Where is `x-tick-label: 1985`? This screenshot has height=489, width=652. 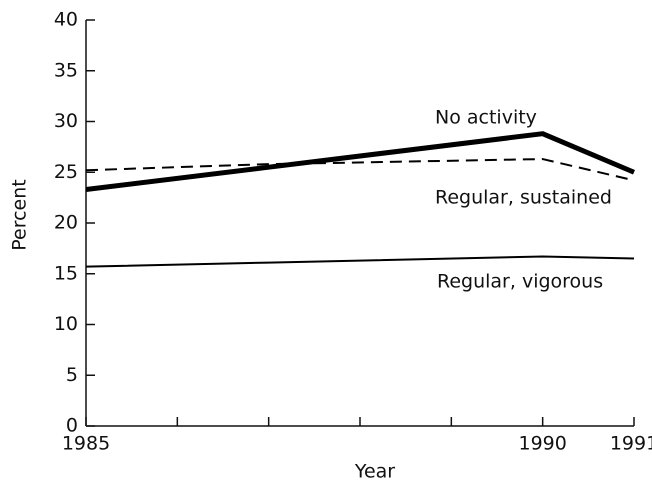
x-tick-label: 1985 is located at coordinates (86, 444).